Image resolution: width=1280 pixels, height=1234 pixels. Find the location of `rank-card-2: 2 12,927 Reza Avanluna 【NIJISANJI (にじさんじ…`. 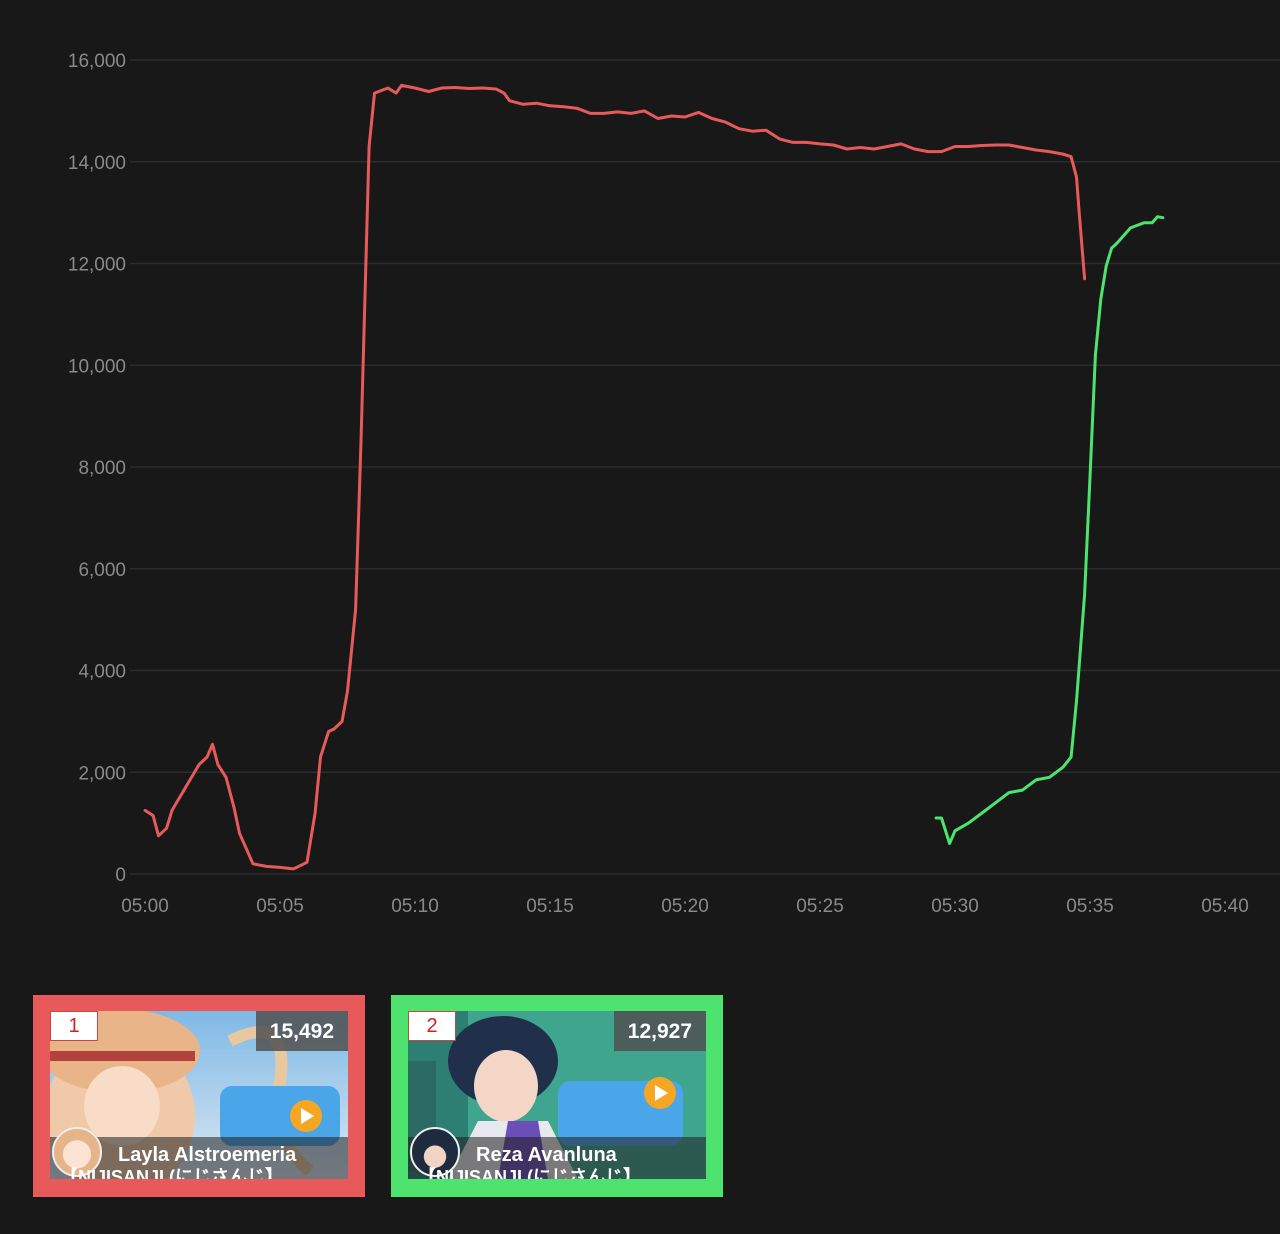

rank-card-2: 2 12,927 Reza Avanluna 【NIJISANJI (にじさんじ… is located at coordinates (557, 1096).